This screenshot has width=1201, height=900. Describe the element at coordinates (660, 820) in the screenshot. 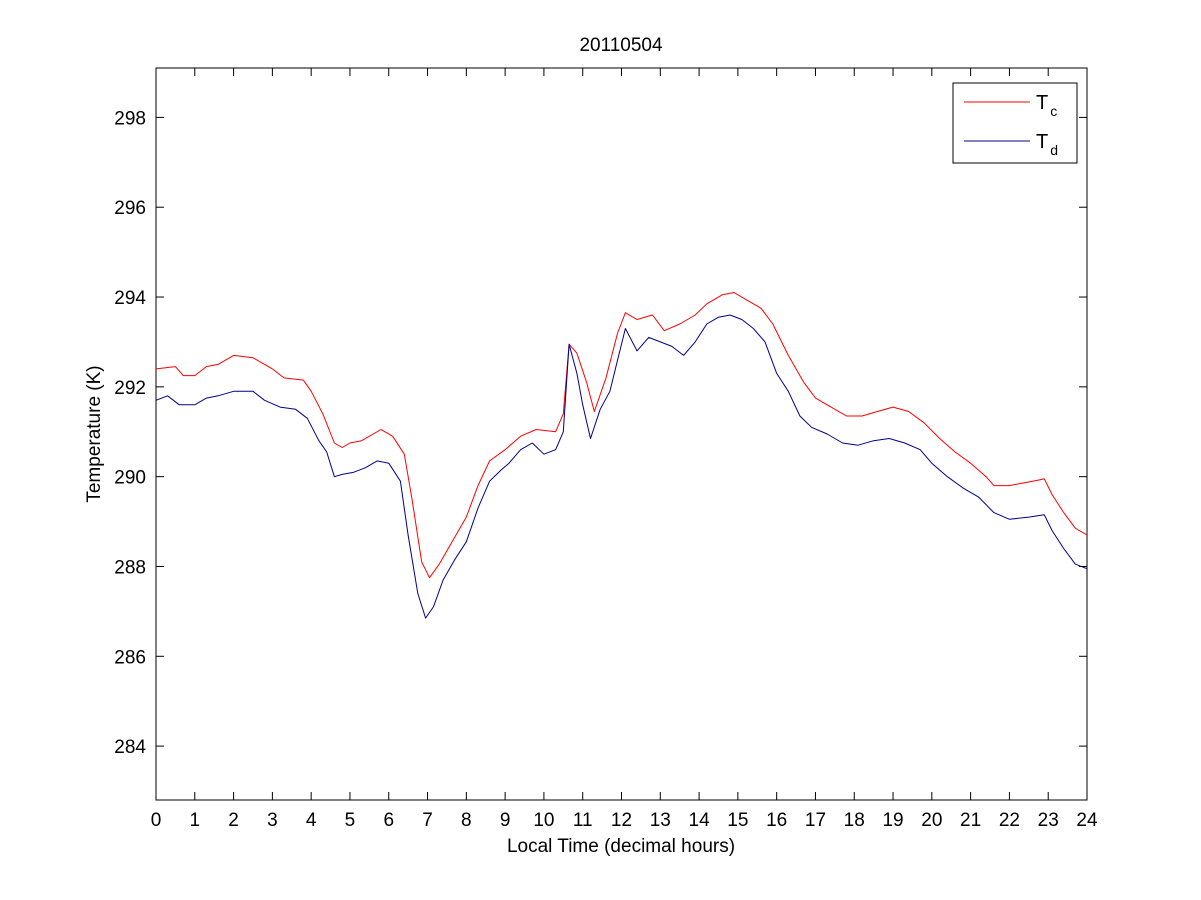

I see `x-tick-label: 13` at that location.